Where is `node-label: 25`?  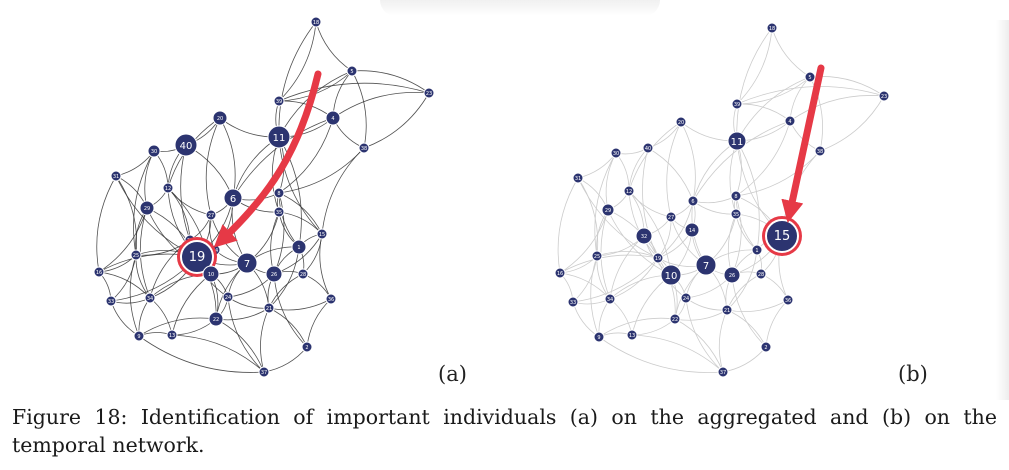 node-label: 25 is located at coordinates (597, 257).